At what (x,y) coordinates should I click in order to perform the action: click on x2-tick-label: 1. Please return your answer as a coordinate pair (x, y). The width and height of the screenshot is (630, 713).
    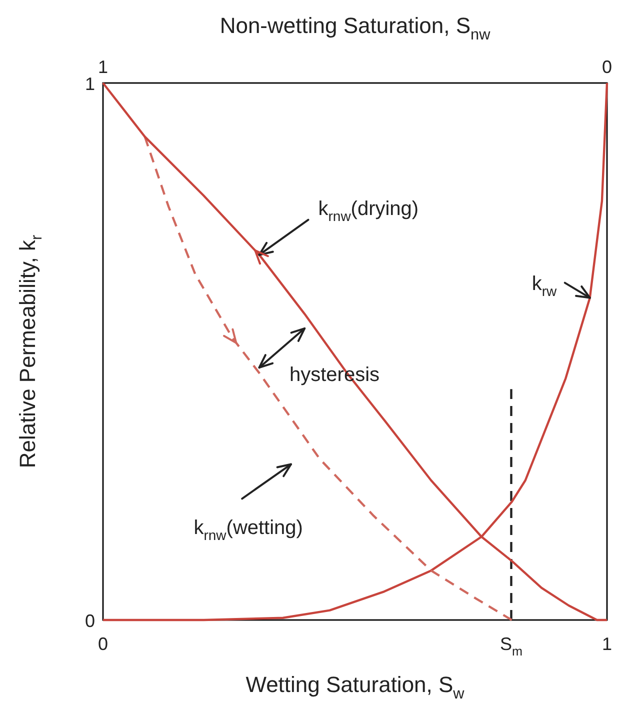
    Looking at the image, I should click on (103, 67).